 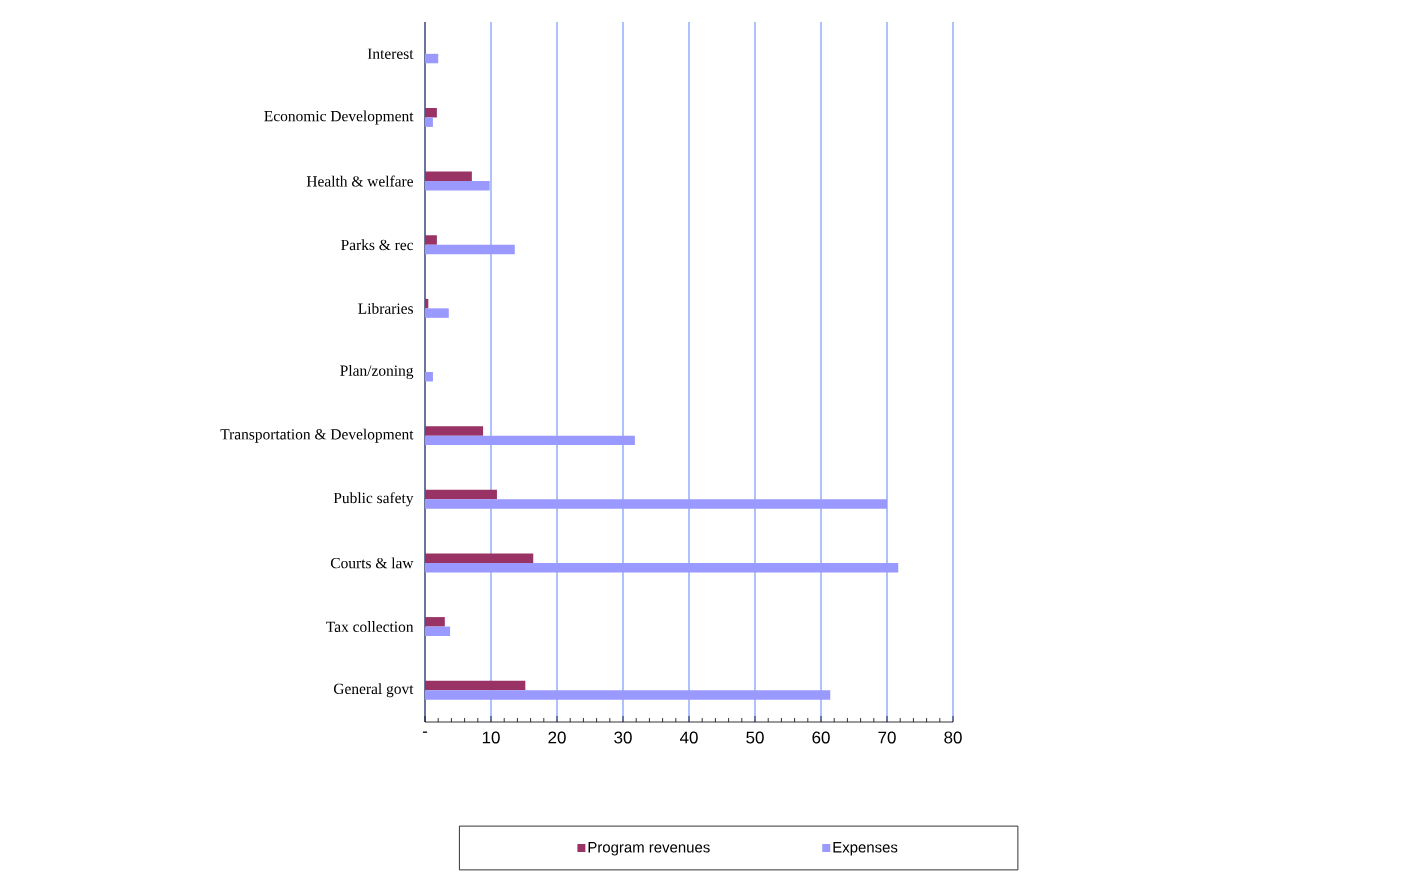 I want to click on legend-label: Expenses, so click(x=865, y=849).